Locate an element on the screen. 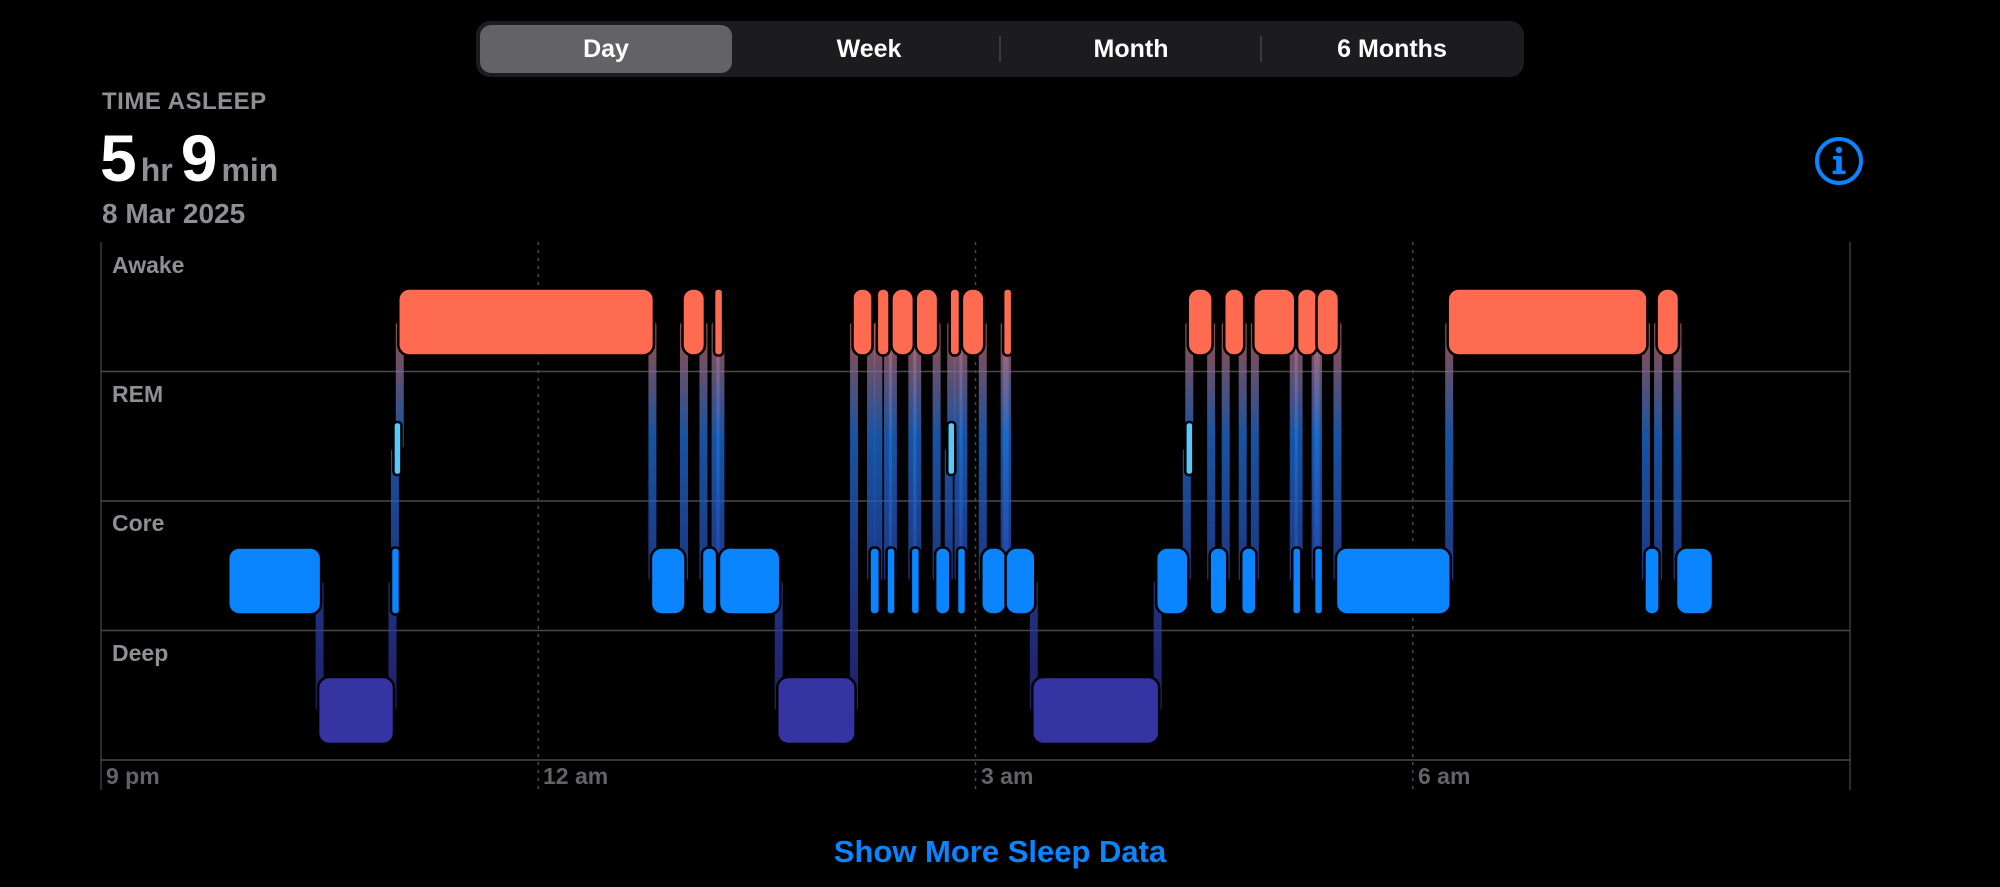 The width and height of the screenshot is (2000, 887). show-more-sleep-data-link: Show More Sleep Data is located at coordinates (1000, 851).